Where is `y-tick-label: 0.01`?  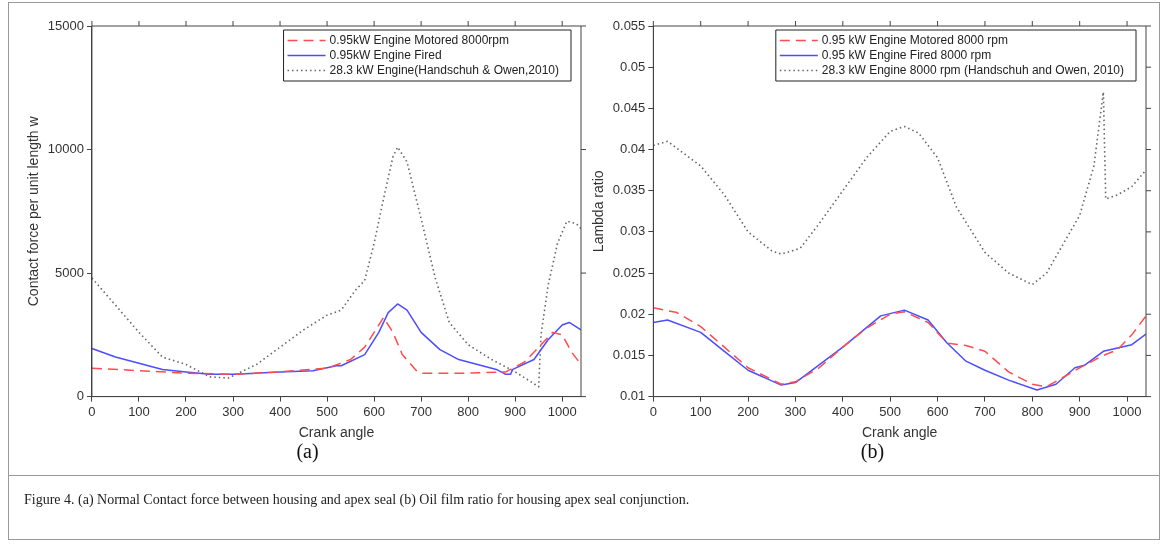 y-tick-label: 0.01 is located at coordinates (633, 396).